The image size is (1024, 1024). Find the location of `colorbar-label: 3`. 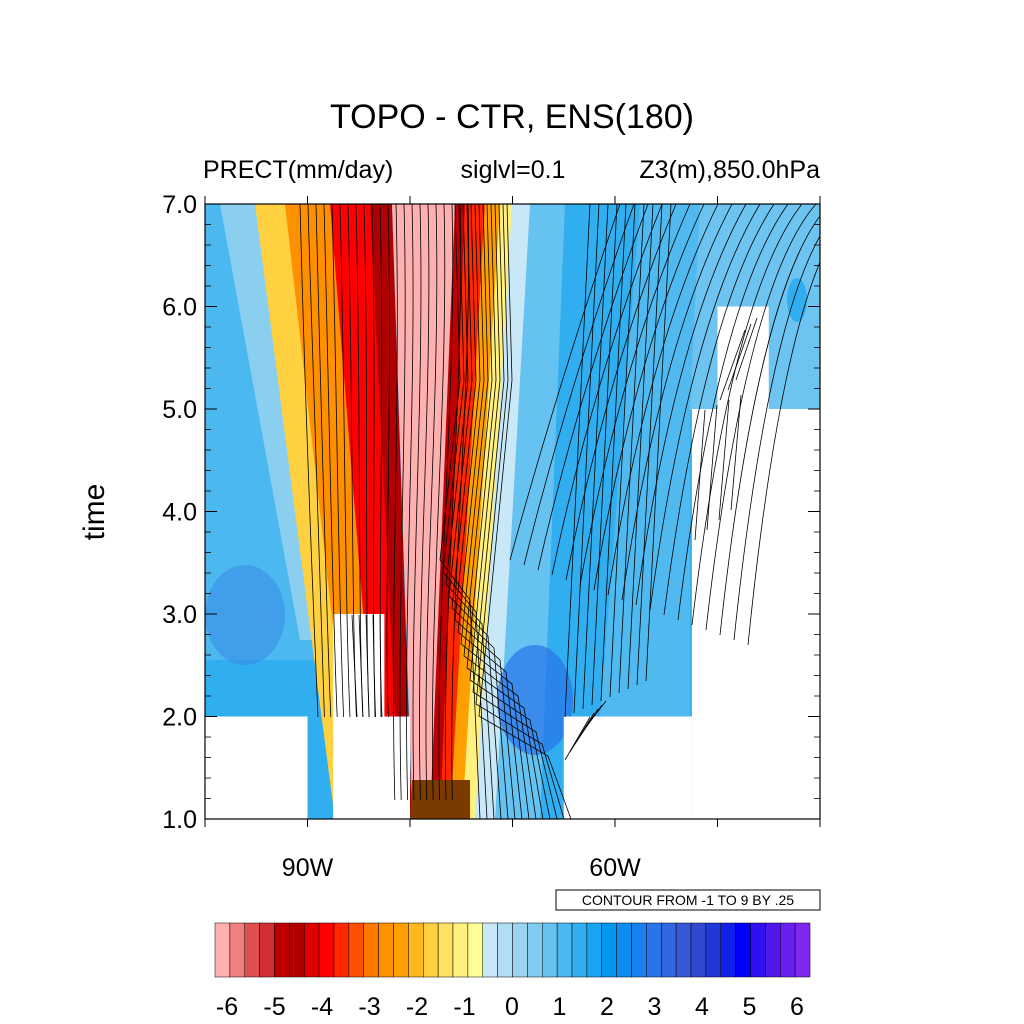

colorbar-label: 3 is located at coordinates (655, 1007).